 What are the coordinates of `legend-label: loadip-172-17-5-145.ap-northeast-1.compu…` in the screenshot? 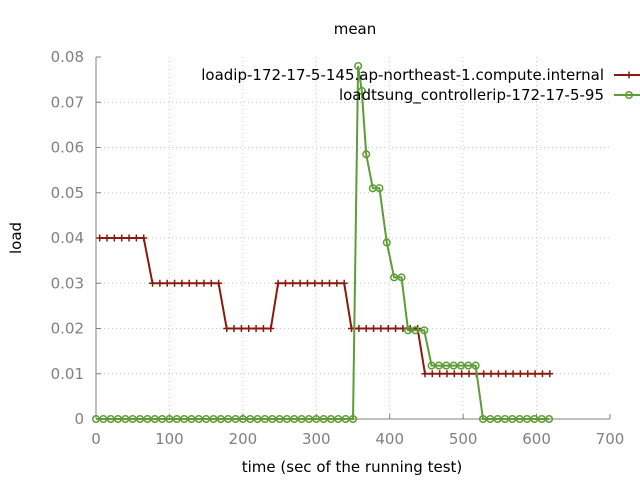 It's located at (402, 75).